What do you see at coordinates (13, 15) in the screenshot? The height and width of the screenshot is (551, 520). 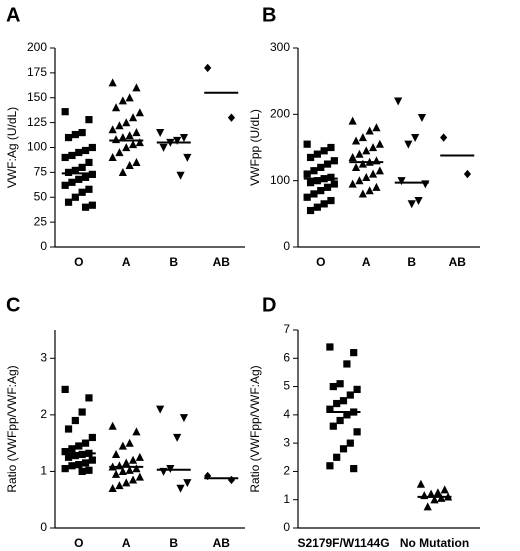 I see `panel-label: A` at bounding box center [13, 15].